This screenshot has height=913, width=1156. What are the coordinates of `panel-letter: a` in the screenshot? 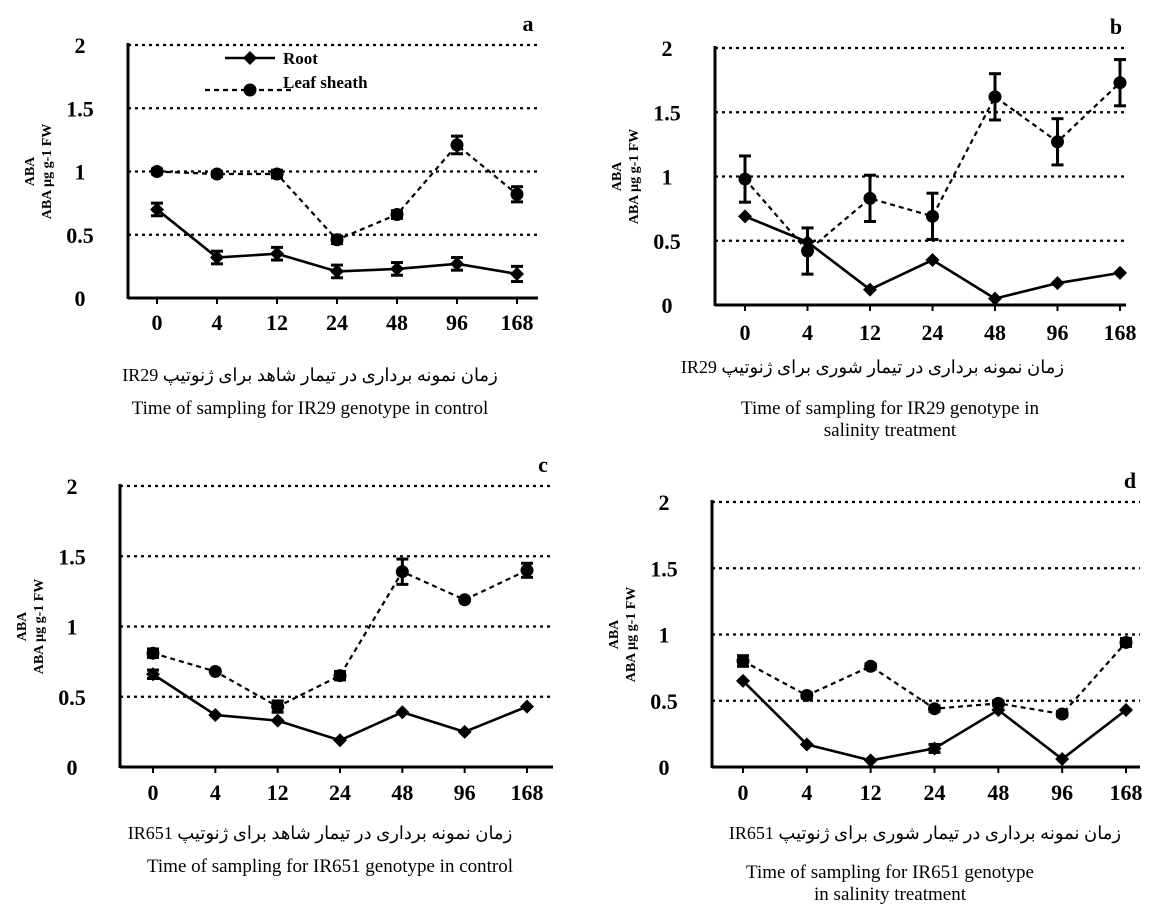 It's located at (528, 23).